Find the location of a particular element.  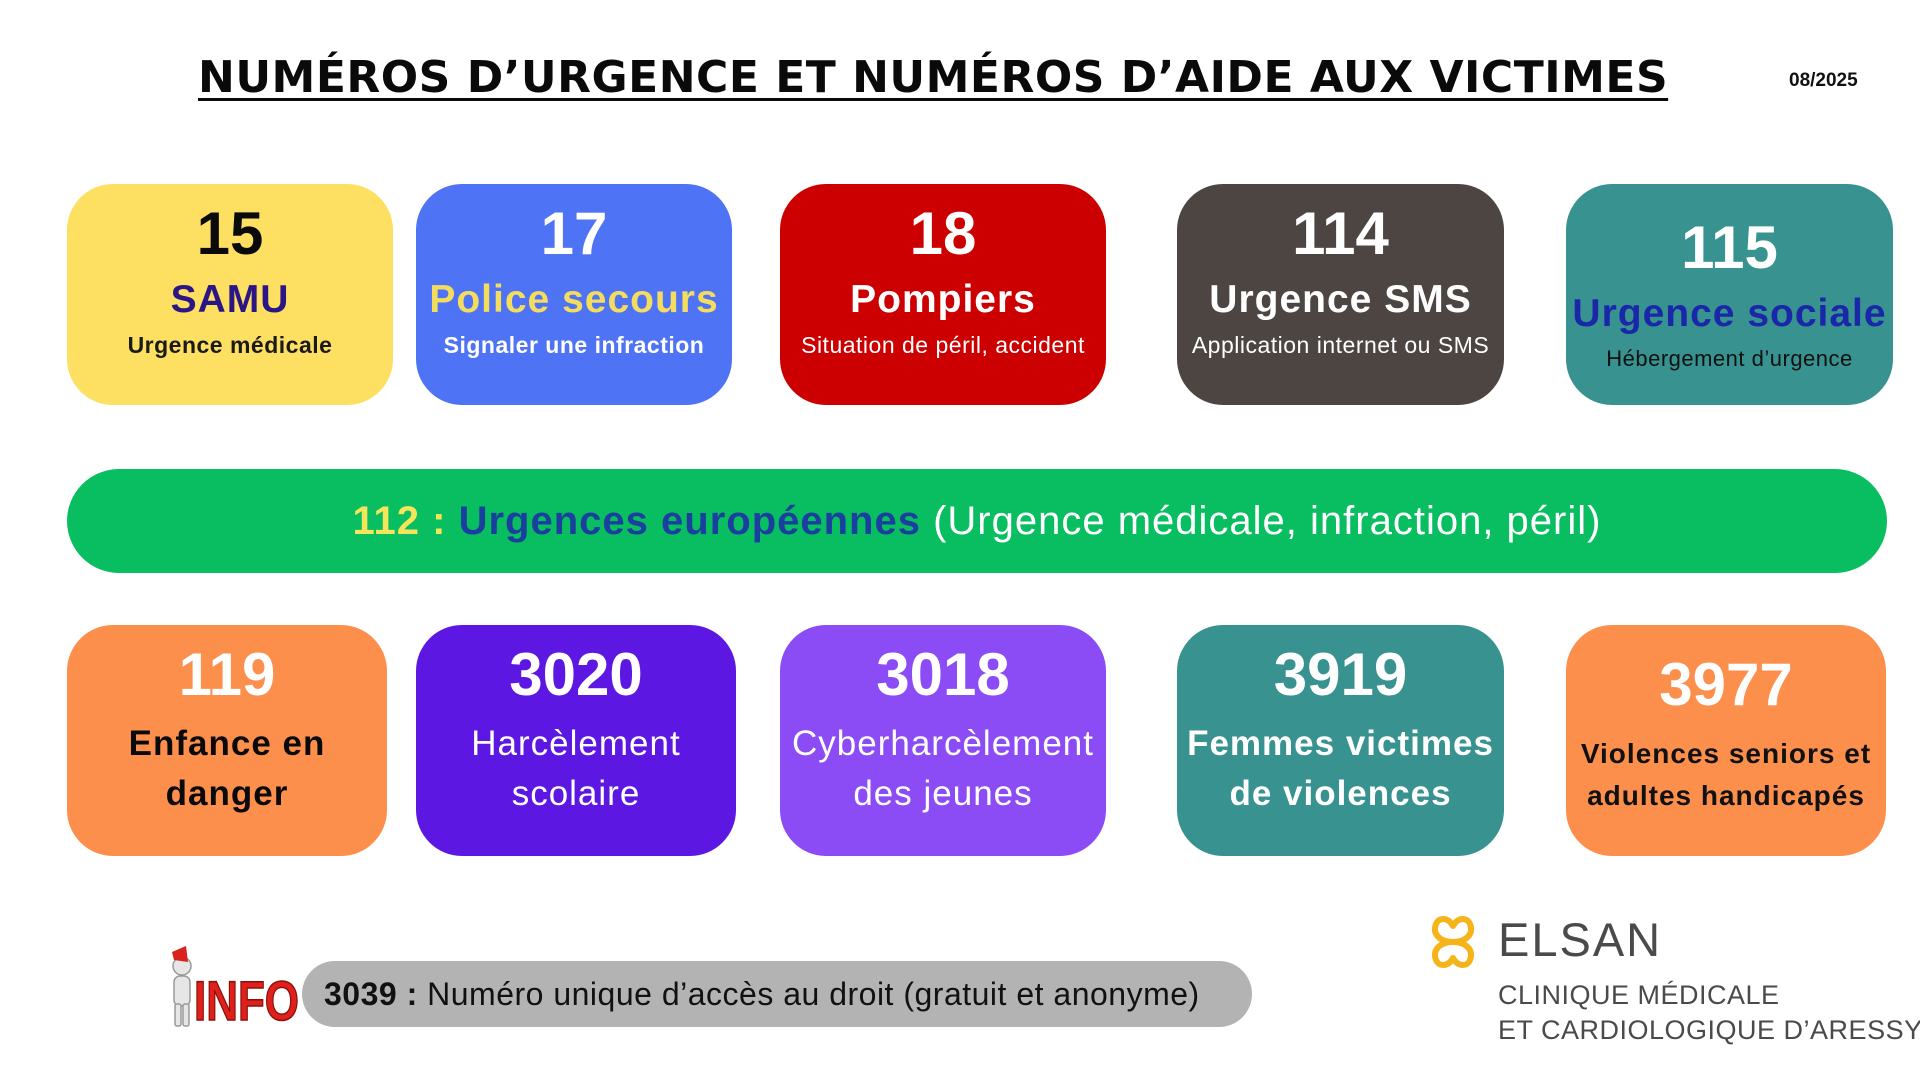

logo-line1: CLINIQUE MÉDICALE is located at coordinates (1639, 995).